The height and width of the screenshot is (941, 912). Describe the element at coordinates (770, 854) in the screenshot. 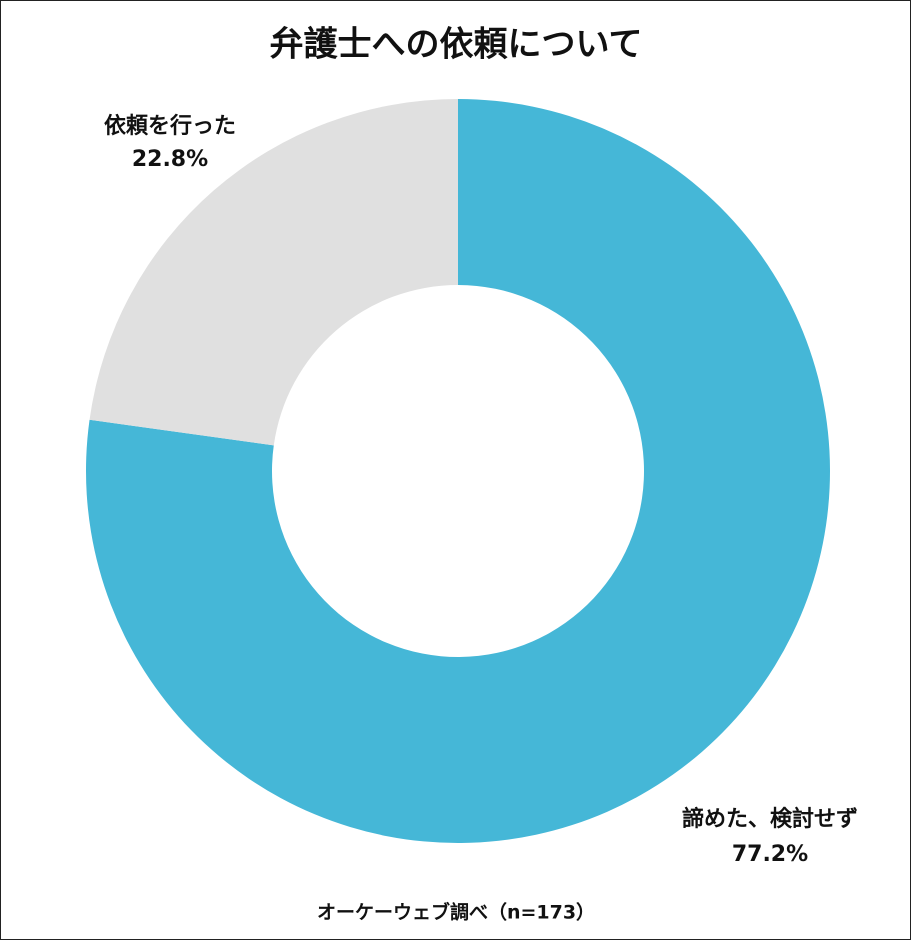

I see `slice-value-label: 77.2%` at that location.